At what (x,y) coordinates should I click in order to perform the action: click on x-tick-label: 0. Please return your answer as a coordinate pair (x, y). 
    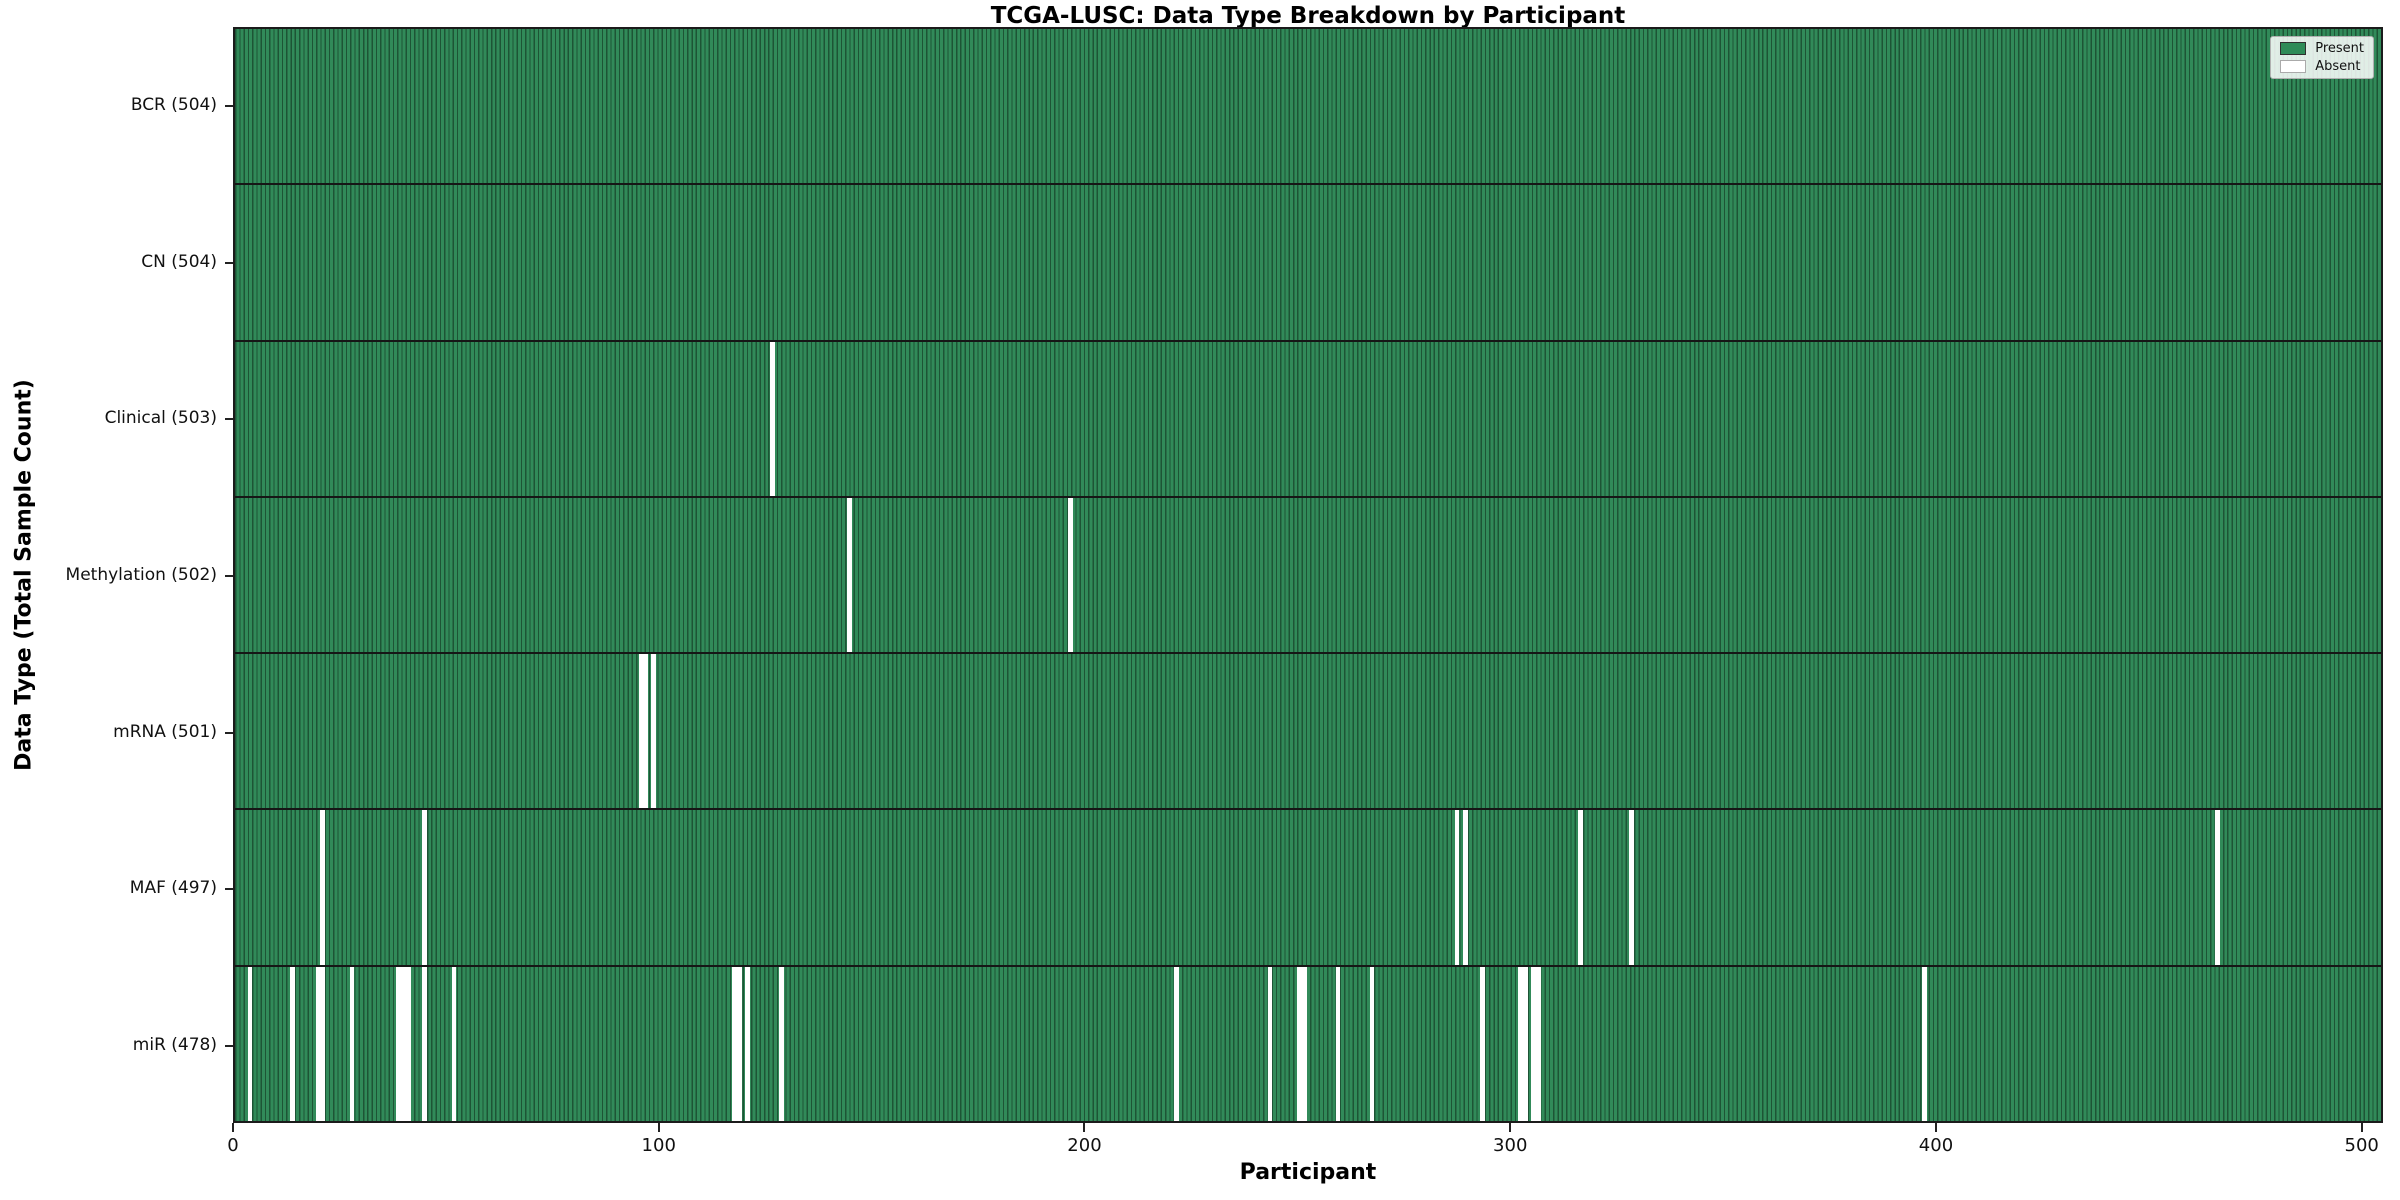
    Looking at the image, I should click on (233, 1145).